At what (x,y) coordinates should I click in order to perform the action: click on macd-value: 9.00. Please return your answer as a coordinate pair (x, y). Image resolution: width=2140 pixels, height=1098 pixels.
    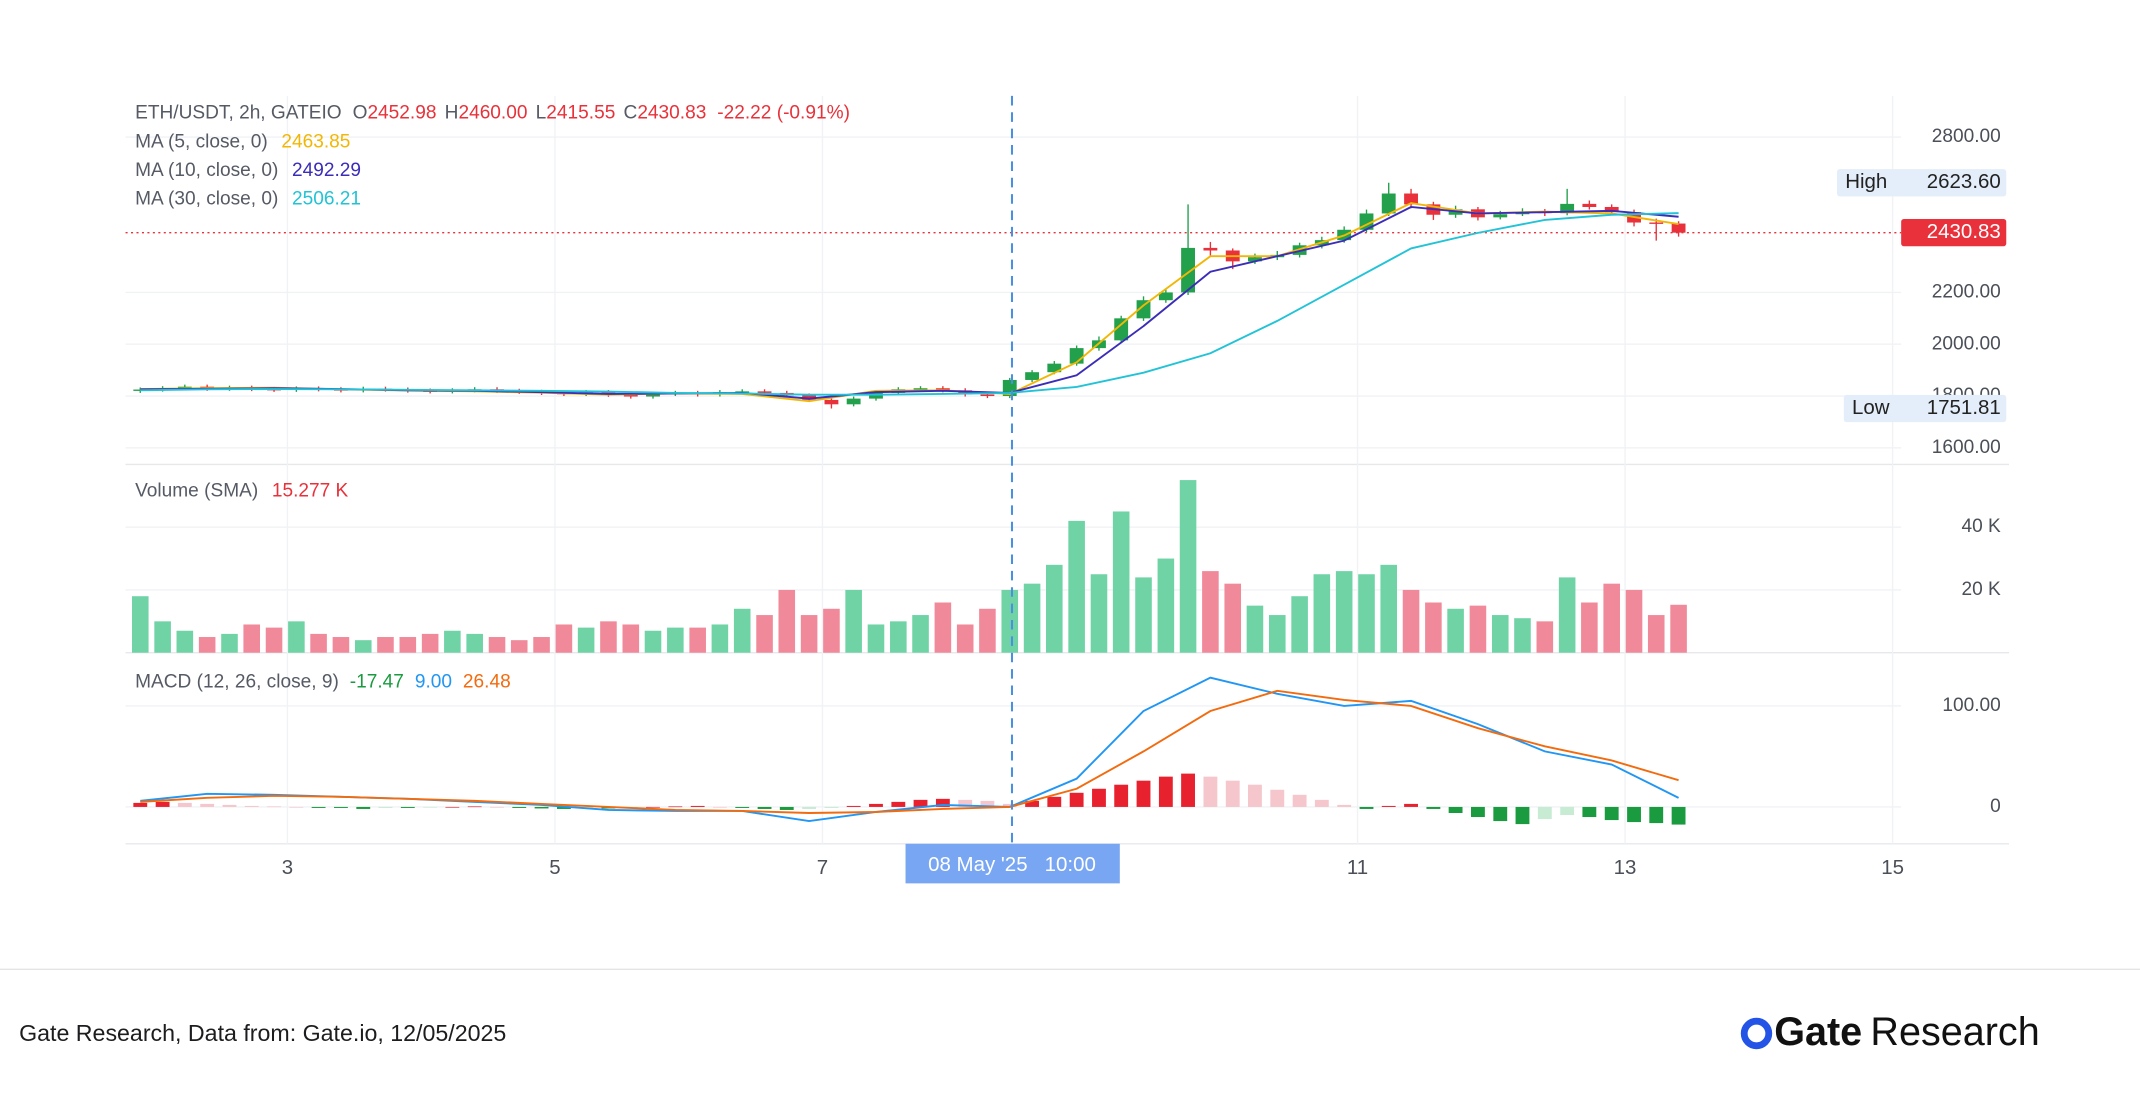
    Looking at the image, I should click on (433, 682).